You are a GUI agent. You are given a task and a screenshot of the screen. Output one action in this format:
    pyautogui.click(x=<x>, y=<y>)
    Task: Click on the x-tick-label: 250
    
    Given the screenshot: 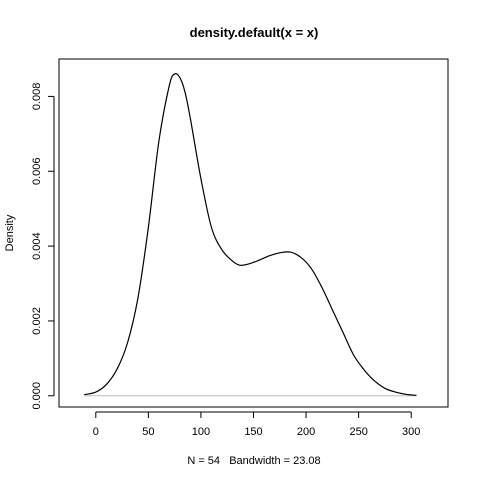 What is the action you would take?
    pyautogui.click(x=358, y=432)
    